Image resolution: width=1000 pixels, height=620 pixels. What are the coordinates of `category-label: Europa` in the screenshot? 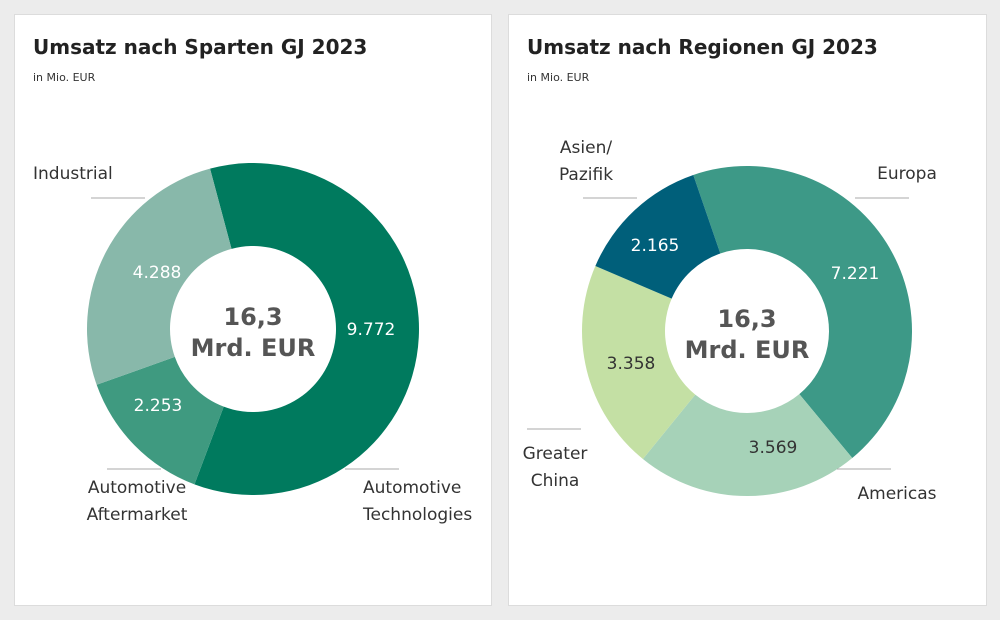 It's located at (907, 174).